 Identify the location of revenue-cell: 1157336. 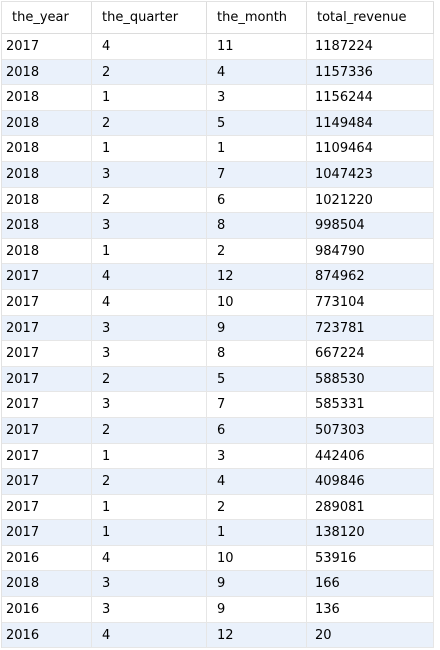
(370, 72).